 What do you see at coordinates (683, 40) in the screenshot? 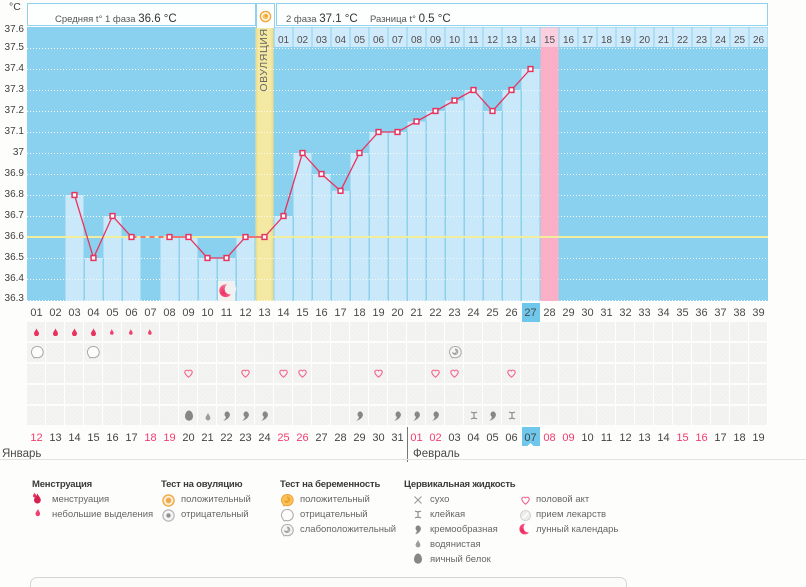
I see `svg-text: 22` at bounding box center [683, 40].